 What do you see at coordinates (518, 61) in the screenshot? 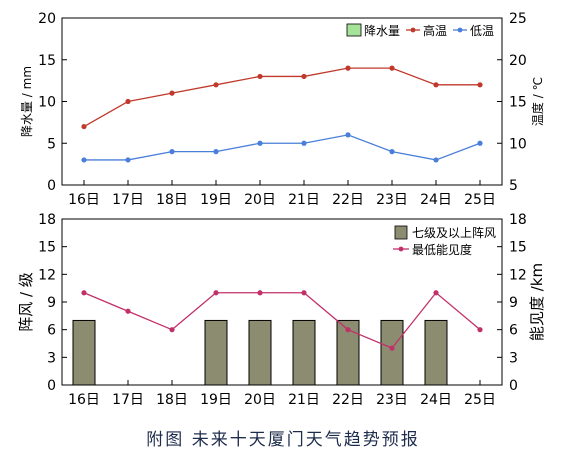
I see `right-tick-label: 20` at bounding box center [518, 61].